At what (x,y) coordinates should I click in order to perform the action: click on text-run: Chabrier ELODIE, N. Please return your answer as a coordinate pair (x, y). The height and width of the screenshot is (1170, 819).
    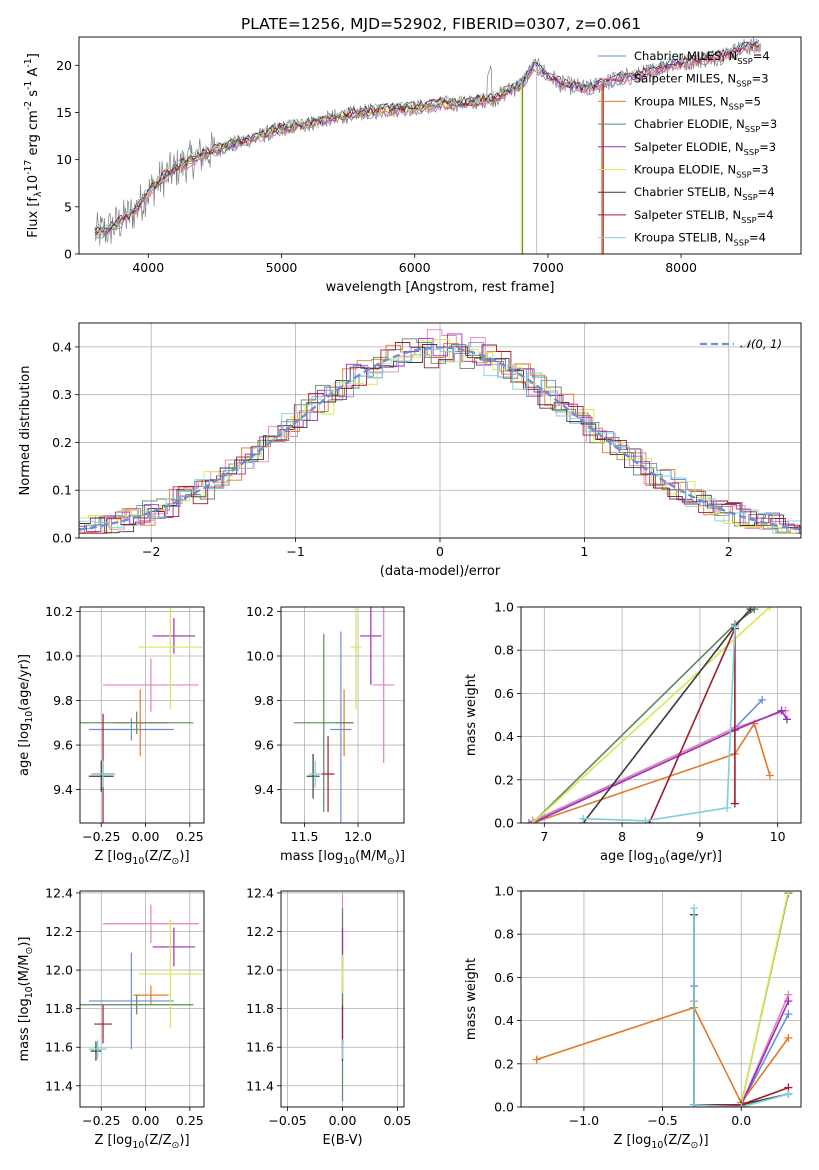
    Looking at the image, I should click on (689, 124).